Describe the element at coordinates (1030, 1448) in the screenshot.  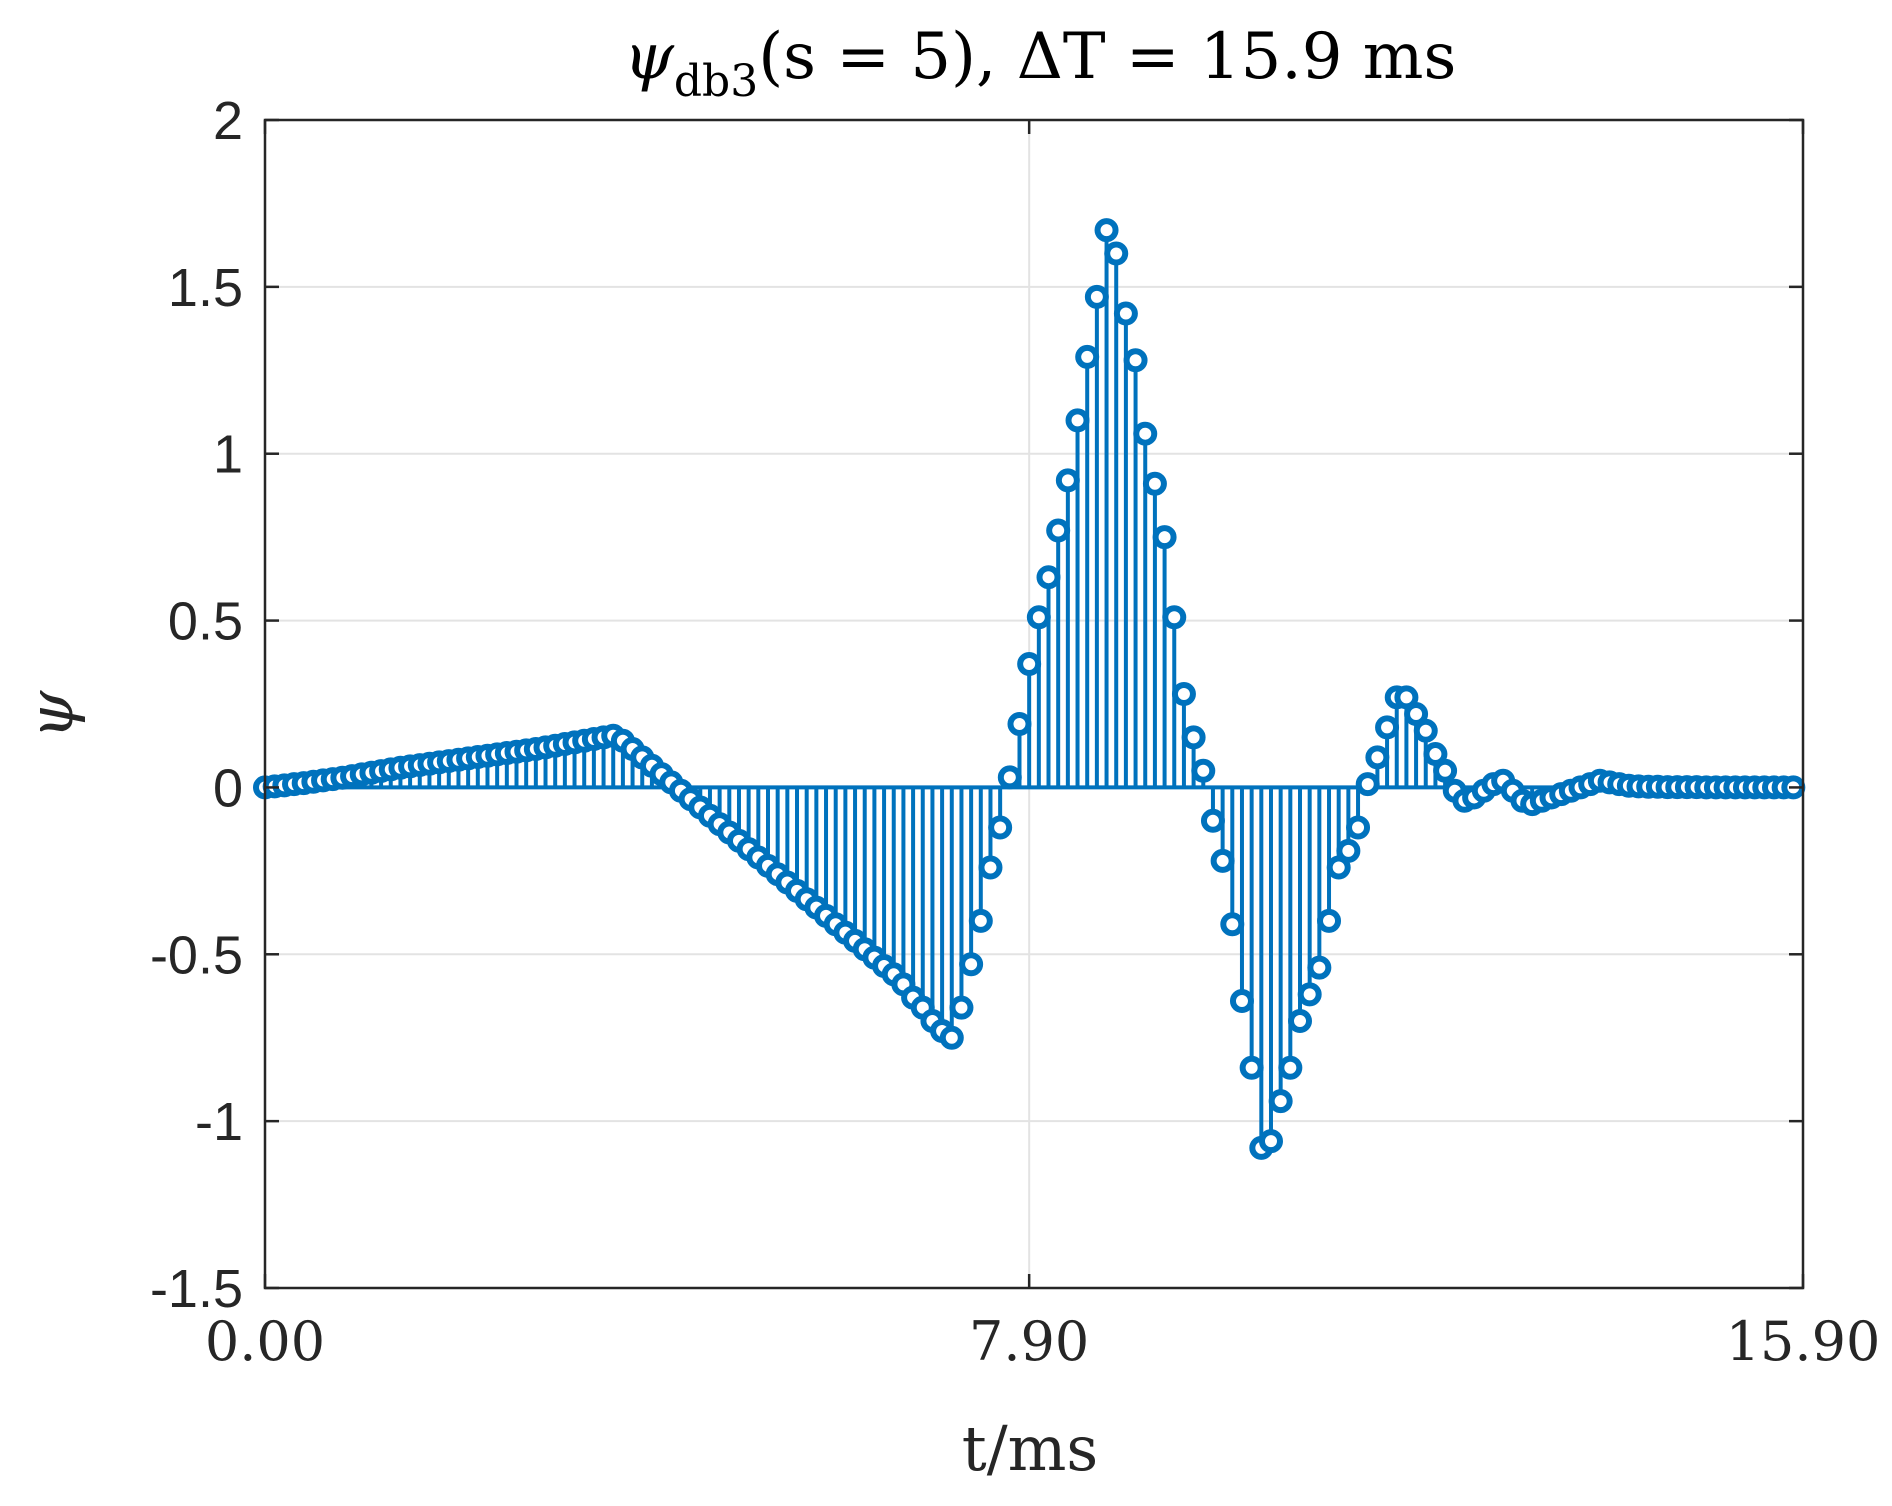
I see `x-axis-label: t/ms` at that location.